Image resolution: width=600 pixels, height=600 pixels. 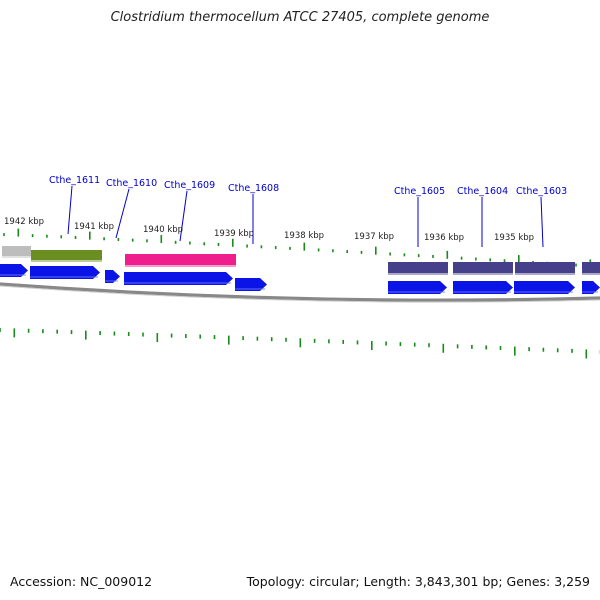 I want to click on scale-label: 1939 kbp, so click(x=234, y=234).